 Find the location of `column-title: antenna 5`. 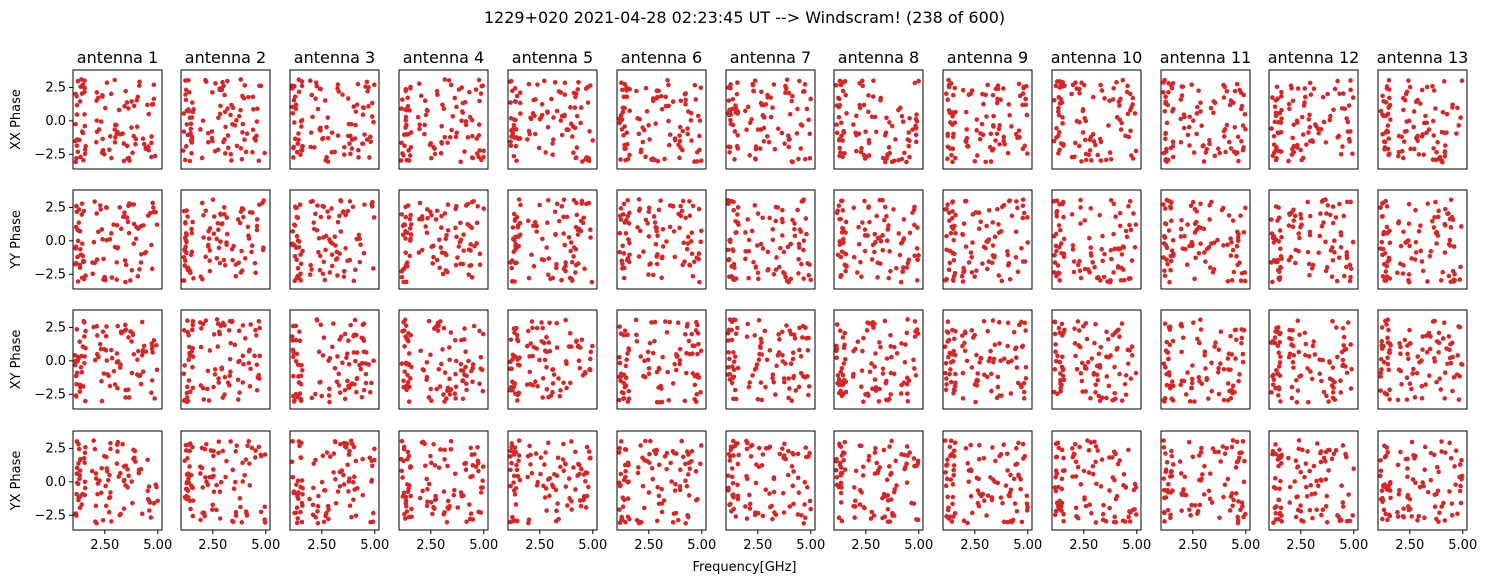

column-title: antenna 5 is located at coordinates (552, 57).